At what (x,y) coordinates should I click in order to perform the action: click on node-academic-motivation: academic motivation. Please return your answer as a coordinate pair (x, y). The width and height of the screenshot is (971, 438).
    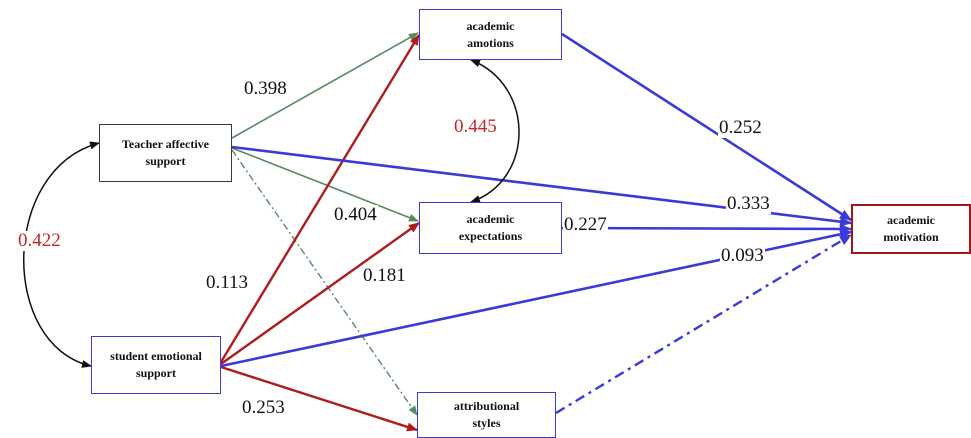
    Looking at the image, I should click on (911, 229).